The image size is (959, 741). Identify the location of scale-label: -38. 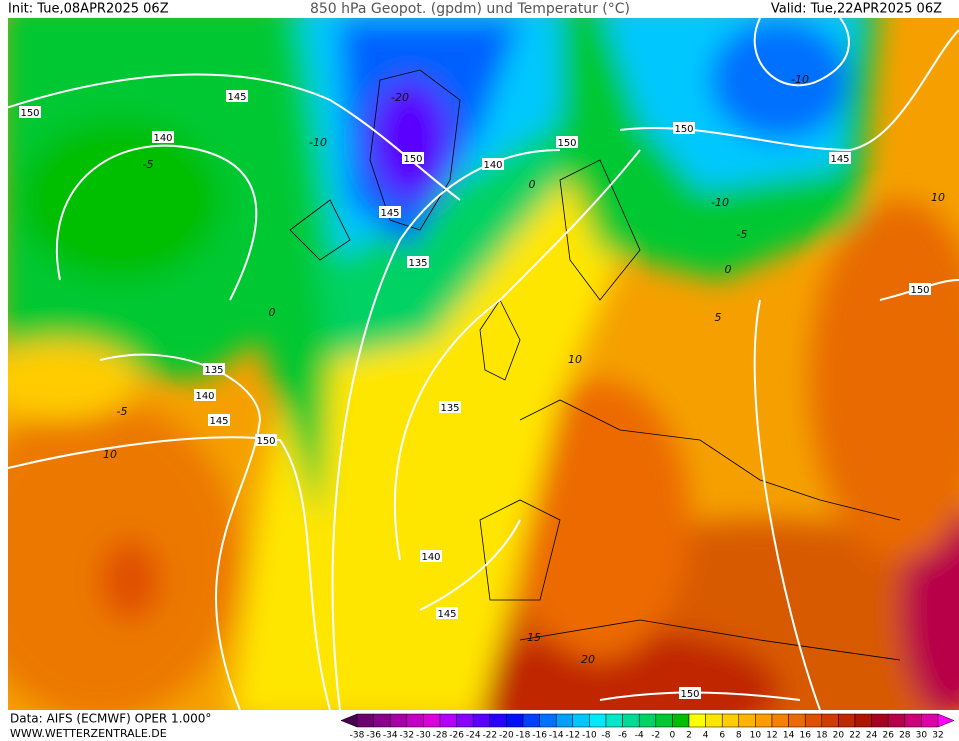
(357, 736).